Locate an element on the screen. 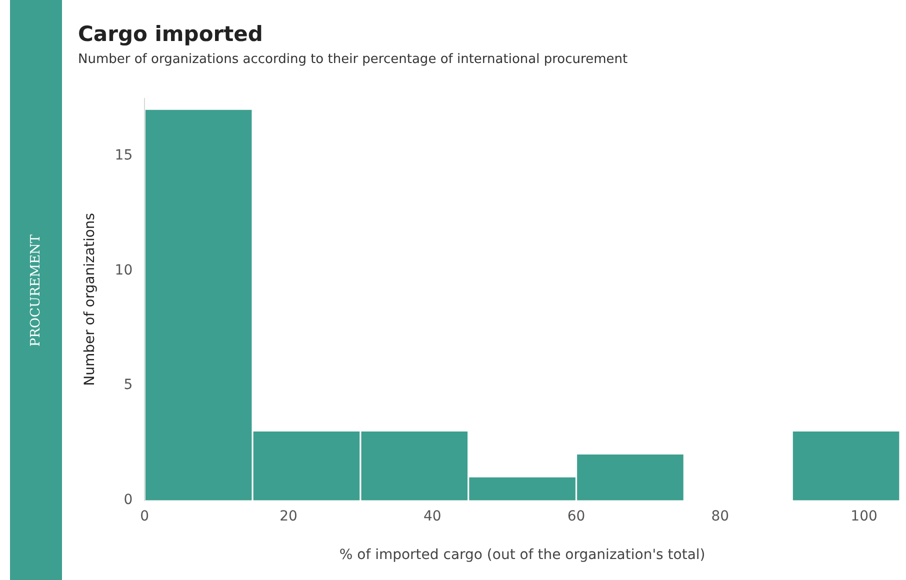  x-tick-label: 100 is located at coordinates (864, 516).